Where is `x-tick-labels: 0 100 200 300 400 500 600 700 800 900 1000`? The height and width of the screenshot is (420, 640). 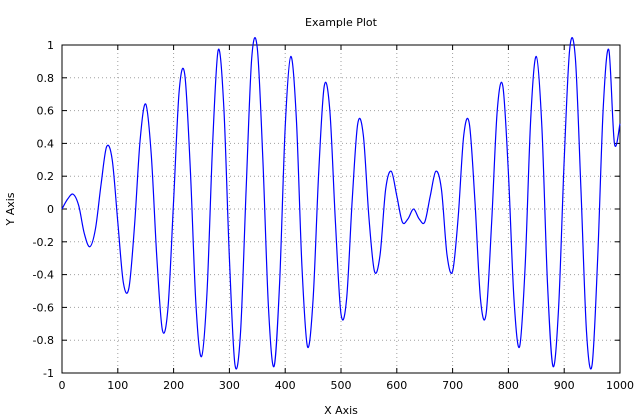
x-tick-labels: 0 100 200 300 400 500 600 700 800 900 1000 is located at coordinates (347, 385).